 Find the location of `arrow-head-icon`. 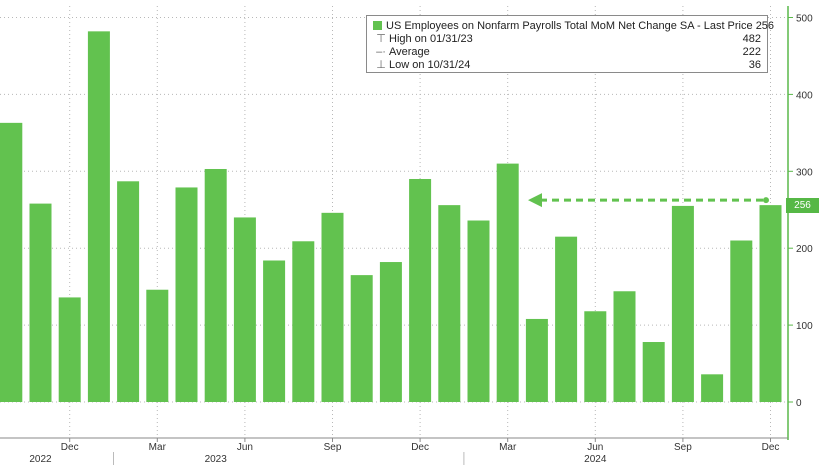

arrow-head-icon is located at coordinates (535, 200).